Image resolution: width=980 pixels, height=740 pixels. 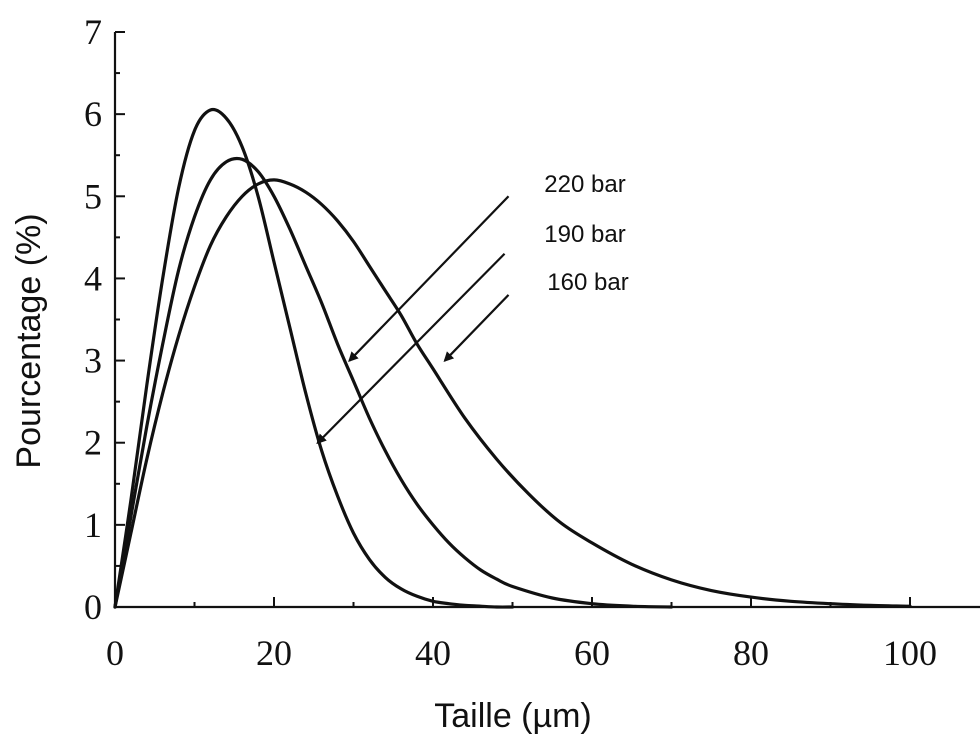 I want to click on annotations: 220 bar 190 bar 160 bar, so click(x=472, y=308).